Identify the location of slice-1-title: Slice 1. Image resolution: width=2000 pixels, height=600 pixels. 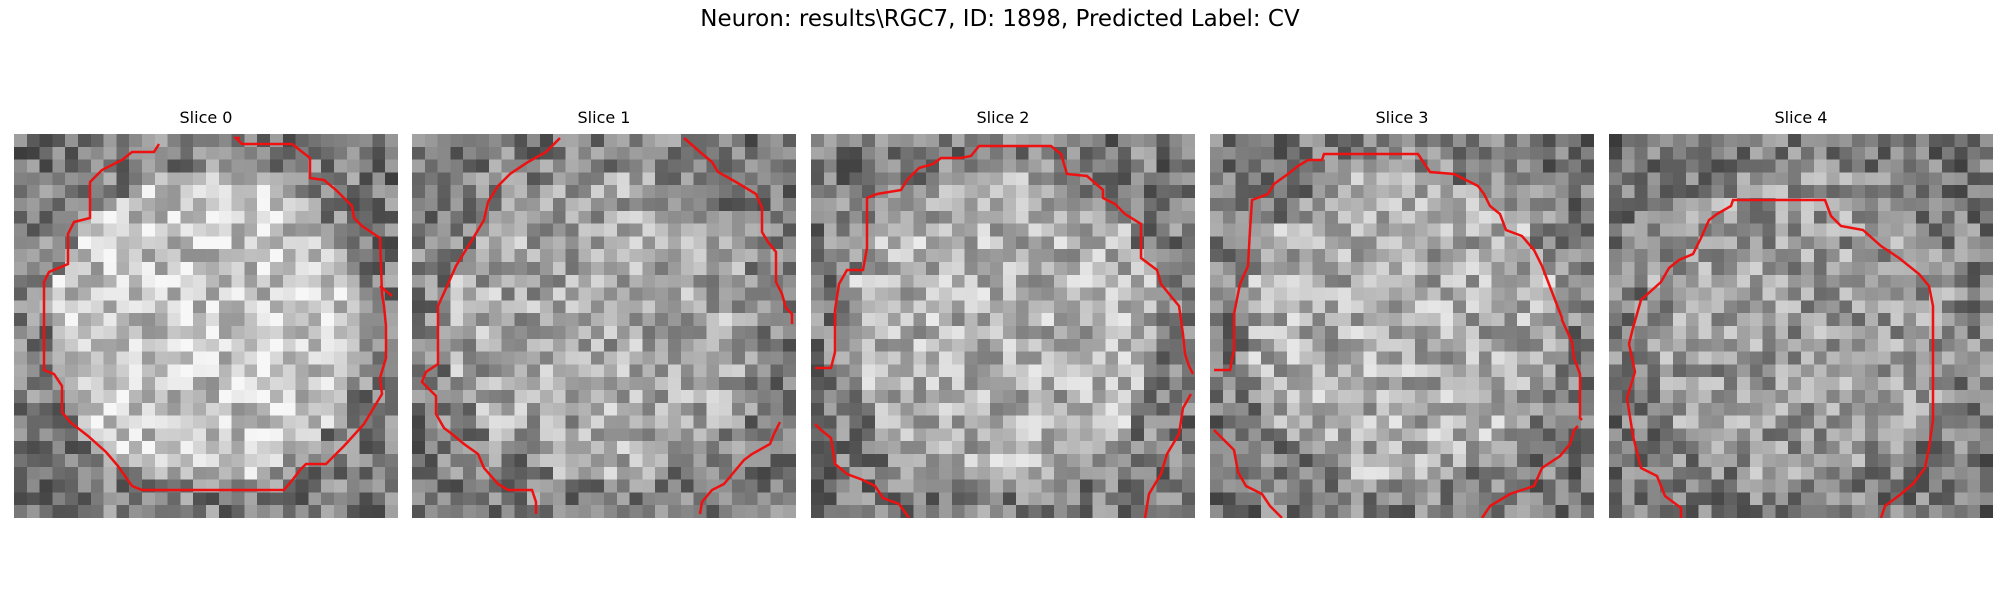
(604, 117).